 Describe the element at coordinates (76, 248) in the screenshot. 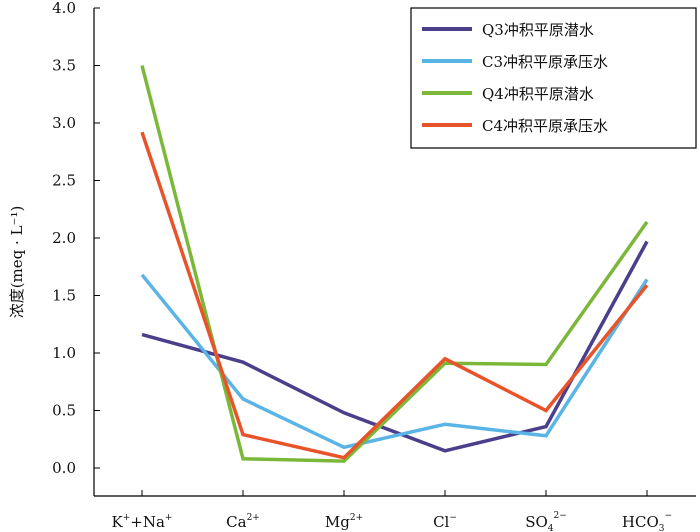

I see `y-axis: 0.0 0.5 1.0 1.5 2.0 2.5 3.0 3.5 4.0` at that location.